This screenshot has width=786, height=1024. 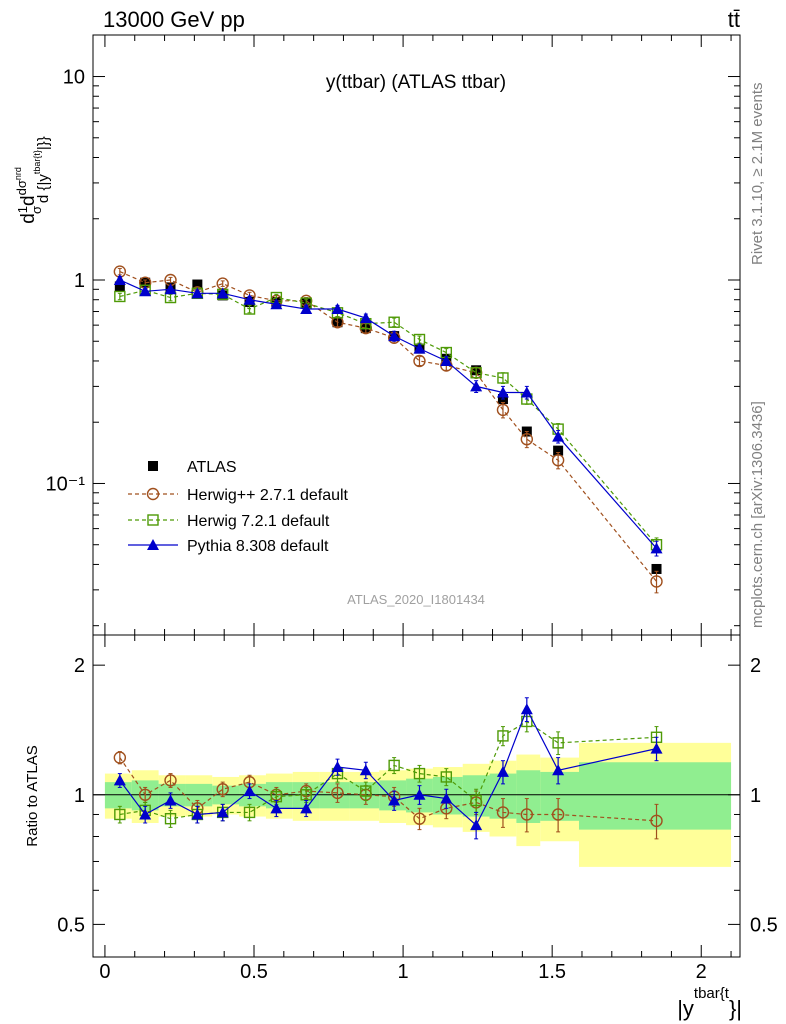 I want to click on ratio-y-tick-label: 0.5, so click(x=71, y=925).